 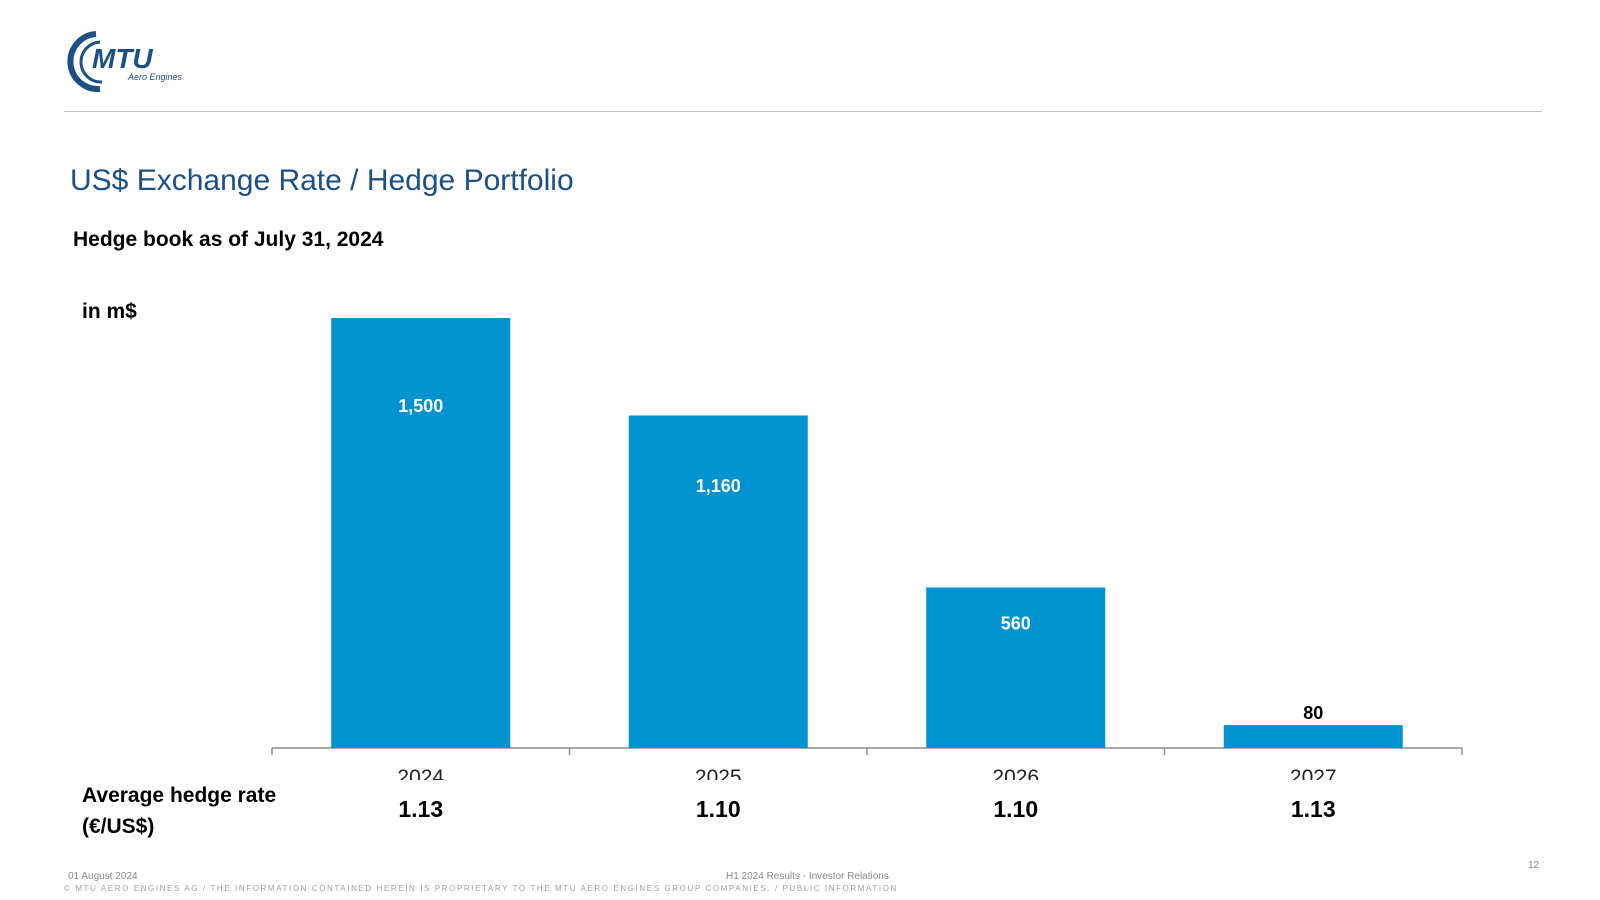 I want to click on x-tick-label-2026: 2026, so click(x=1015, y=773).